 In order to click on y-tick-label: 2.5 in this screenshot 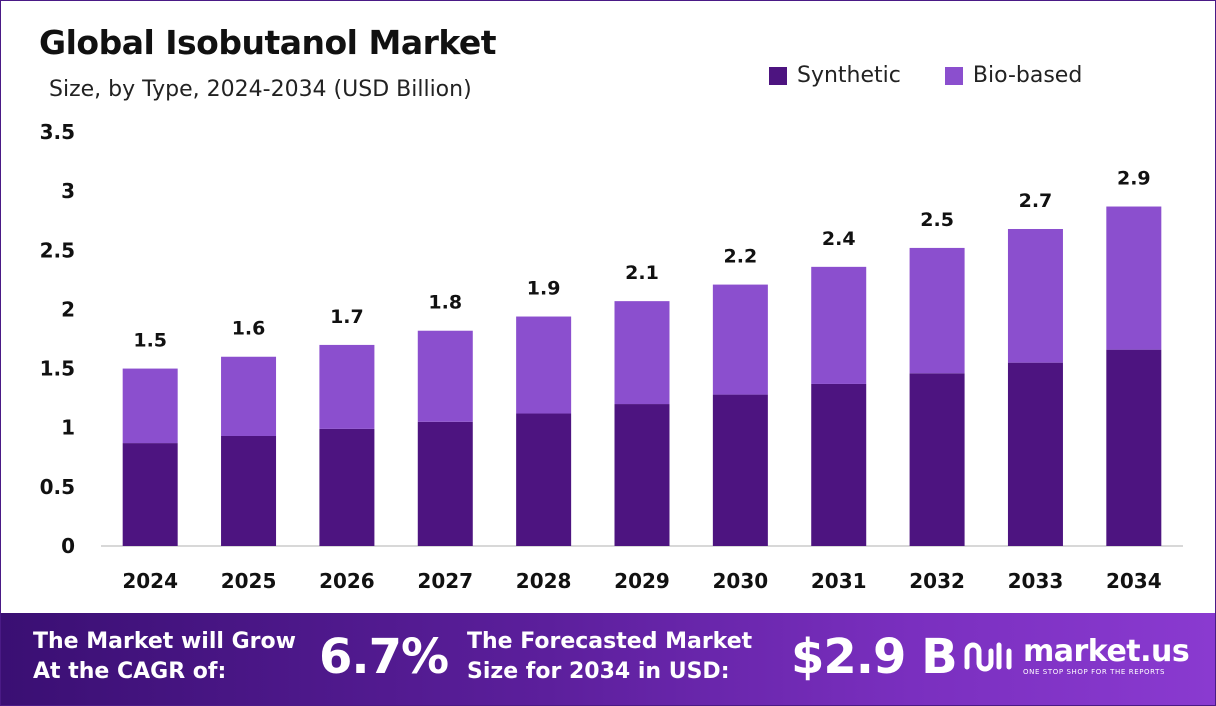, I will do `click(57, 250)`.